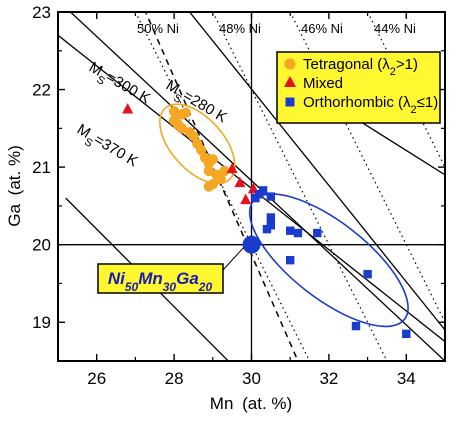 Image resolution: width=474 pixels, height=421 pixels. What do you see at coordinates (406, 378) in the screenshot?
I see `x-tick-label-4: 34` at bounding box center [406, 378].